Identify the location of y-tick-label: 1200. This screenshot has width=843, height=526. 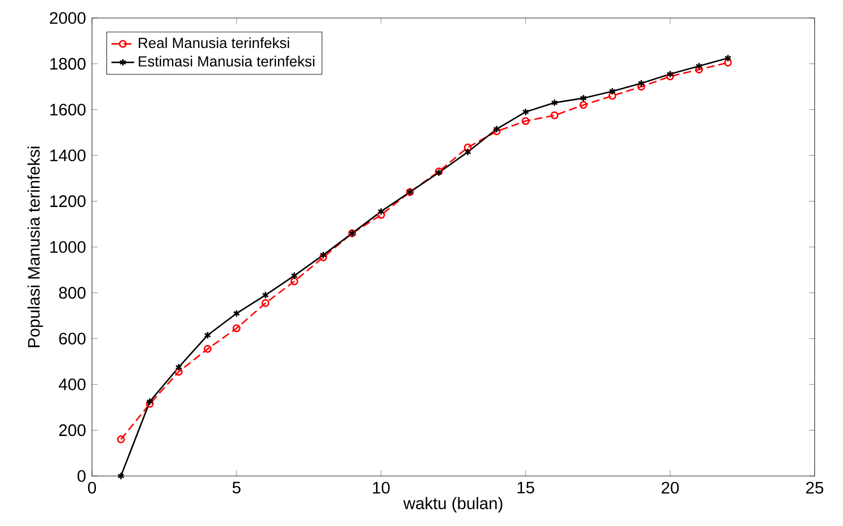
(68, 201).